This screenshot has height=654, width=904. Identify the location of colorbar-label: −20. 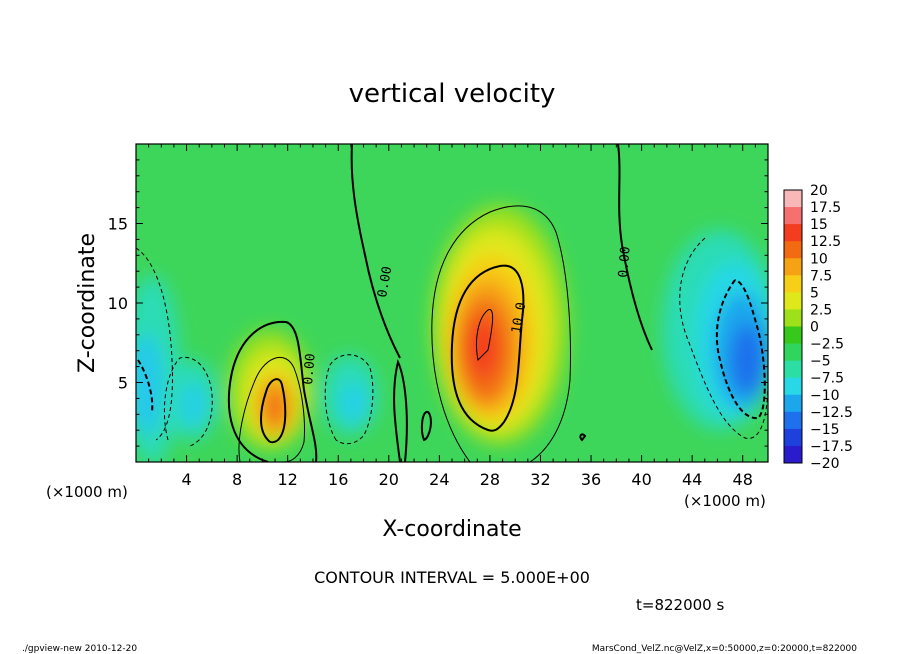
(825, 464).